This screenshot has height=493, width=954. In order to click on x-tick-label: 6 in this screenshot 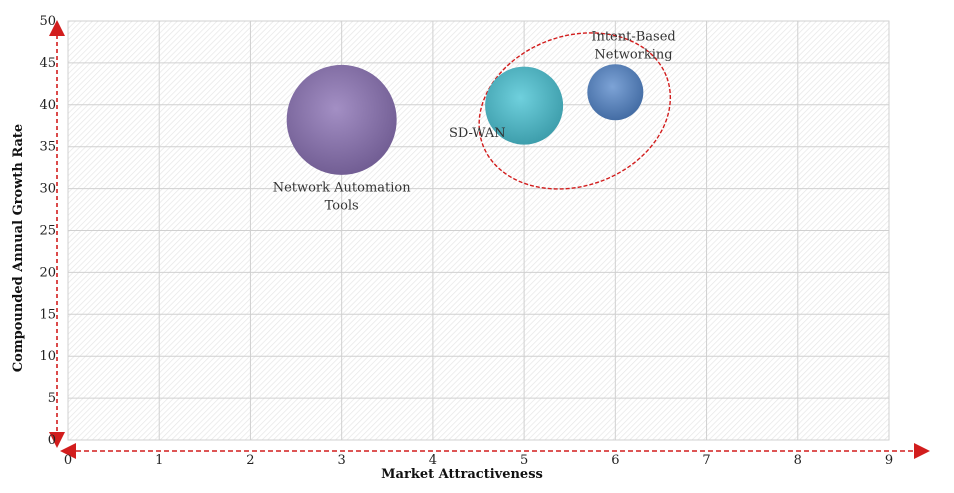, I will do `click(615, 460)`.